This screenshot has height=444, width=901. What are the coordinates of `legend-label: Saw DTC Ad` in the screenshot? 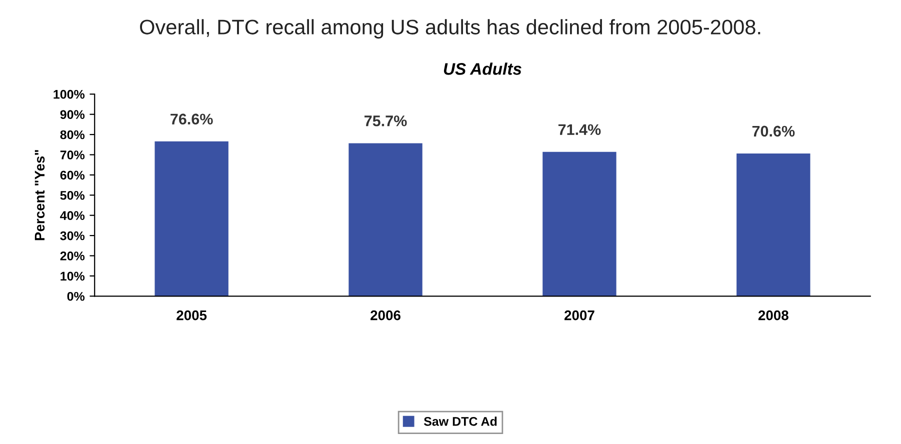 It's located at (460, 421).